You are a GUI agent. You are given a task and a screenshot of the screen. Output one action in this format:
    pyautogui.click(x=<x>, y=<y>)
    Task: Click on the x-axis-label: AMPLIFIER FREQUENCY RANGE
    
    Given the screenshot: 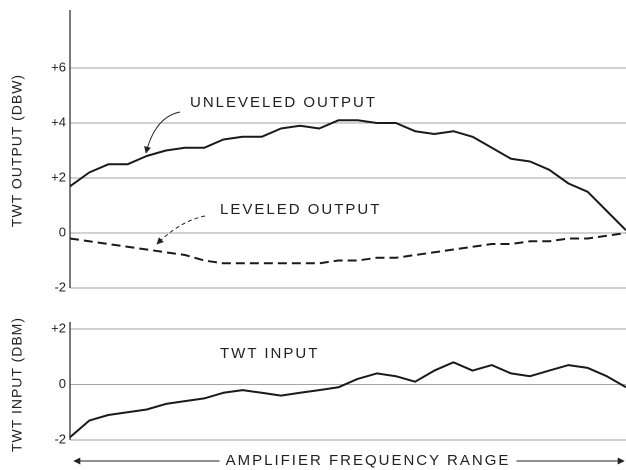 What is the action you would take?
    pyautogui.click(x=368, y=460)
    